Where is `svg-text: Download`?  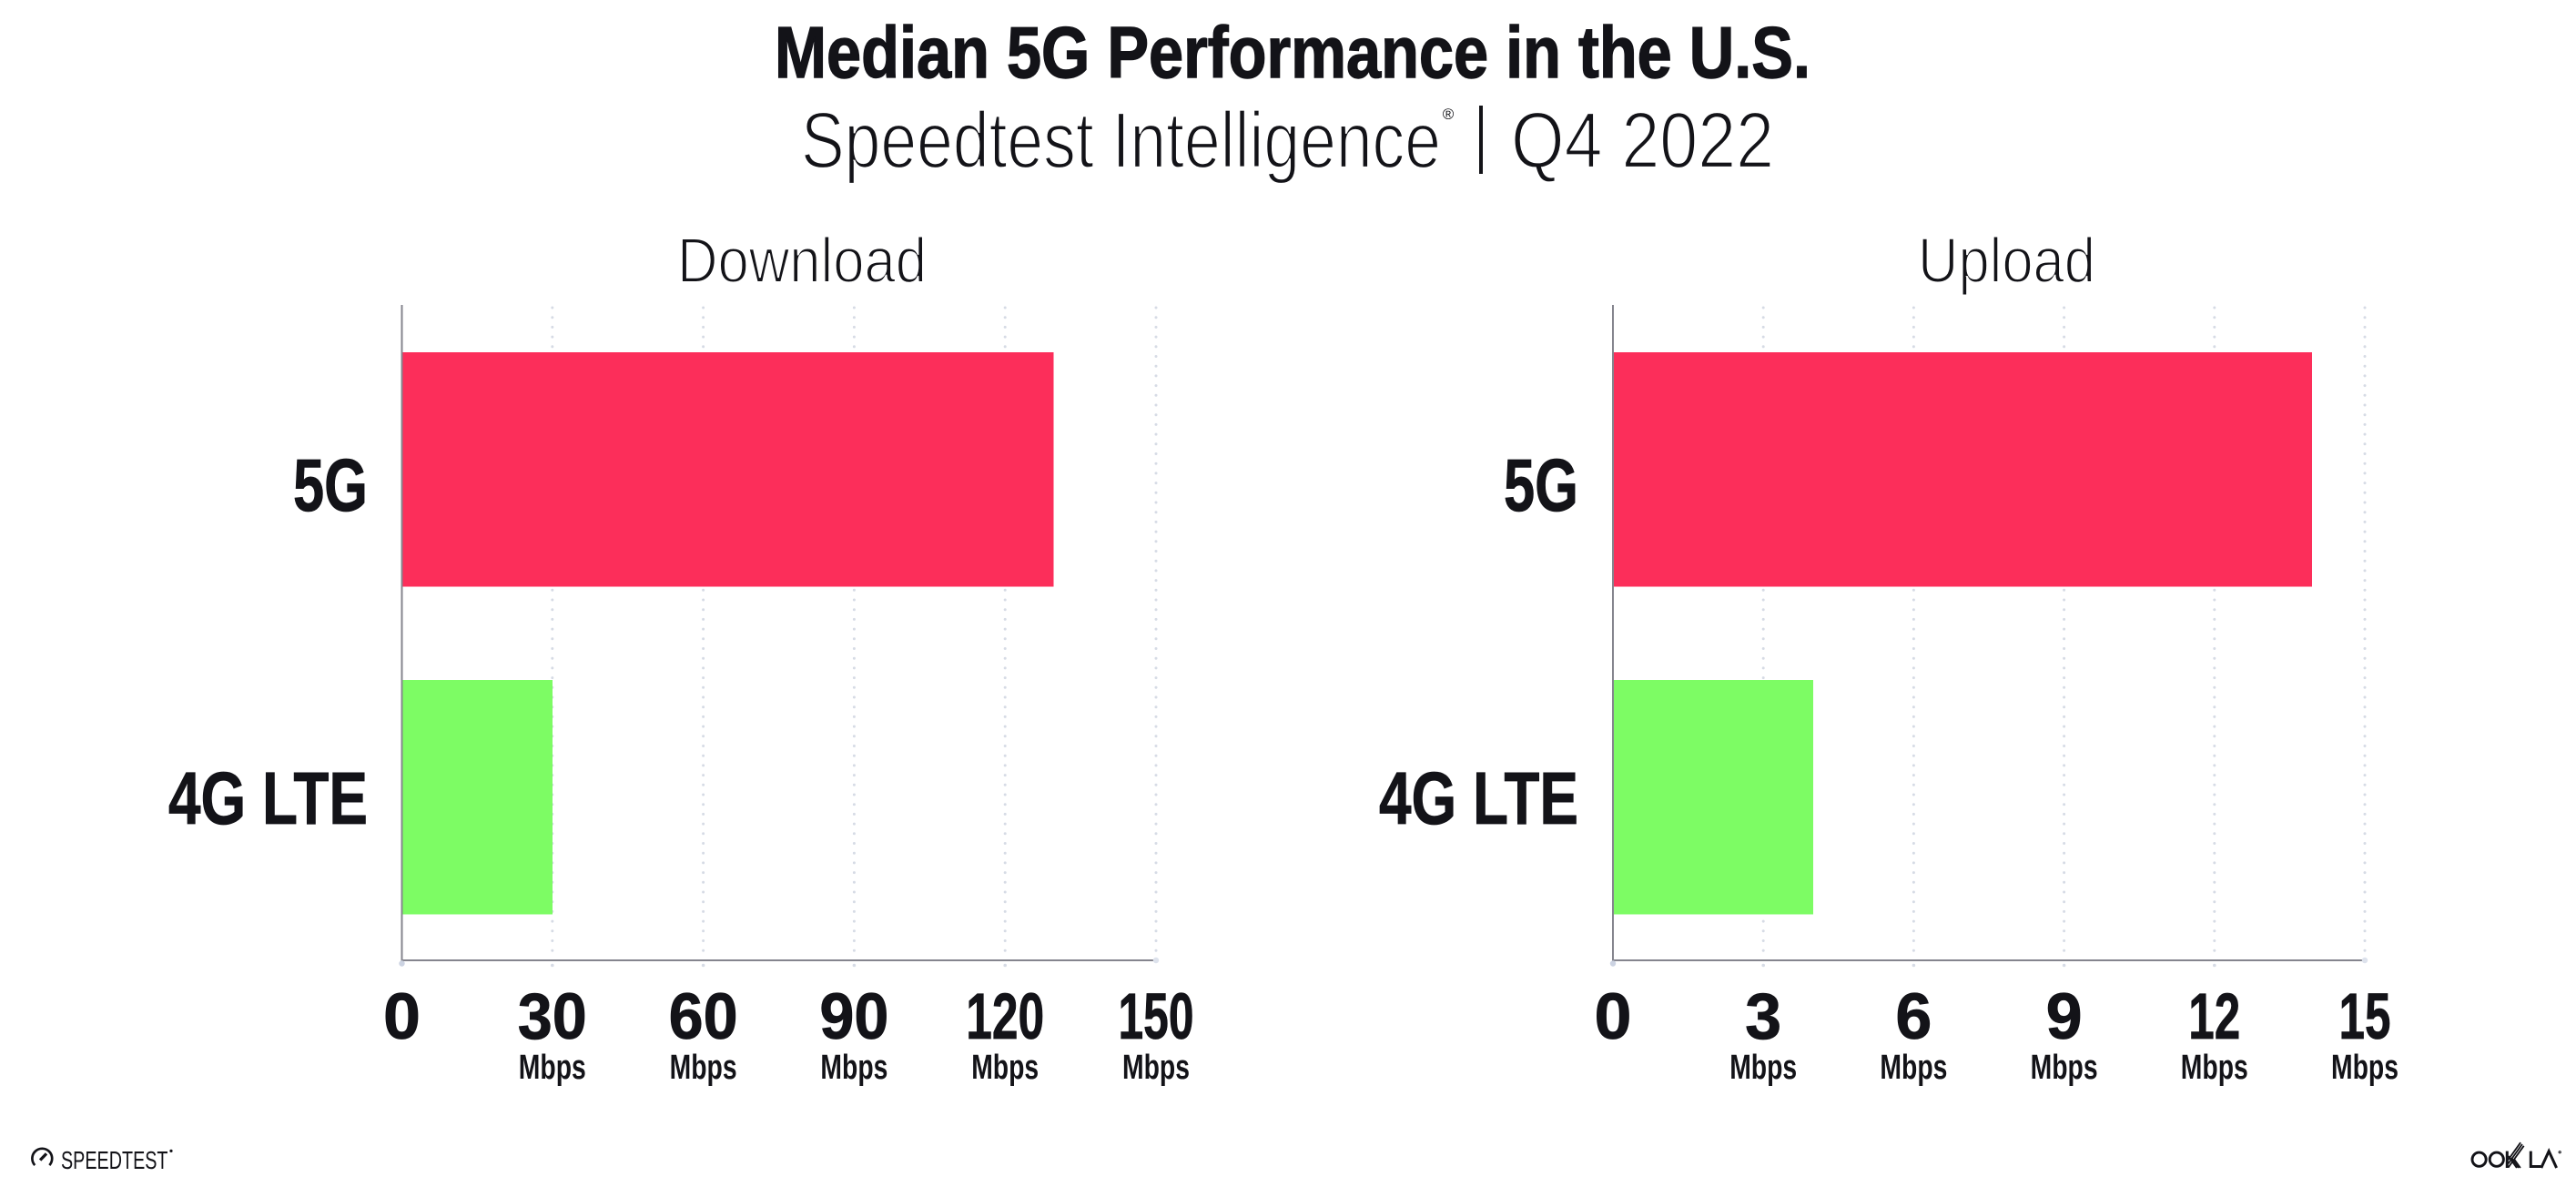 svg-text: Download is located at coordinates (802, 261).